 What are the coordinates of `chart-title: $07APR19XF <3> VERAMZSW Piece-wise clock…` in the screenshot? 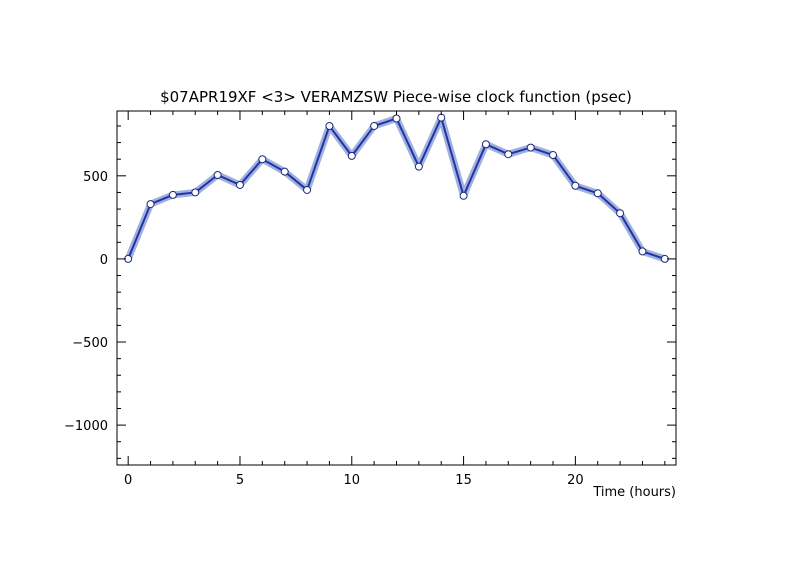 It's located at (396, 97).